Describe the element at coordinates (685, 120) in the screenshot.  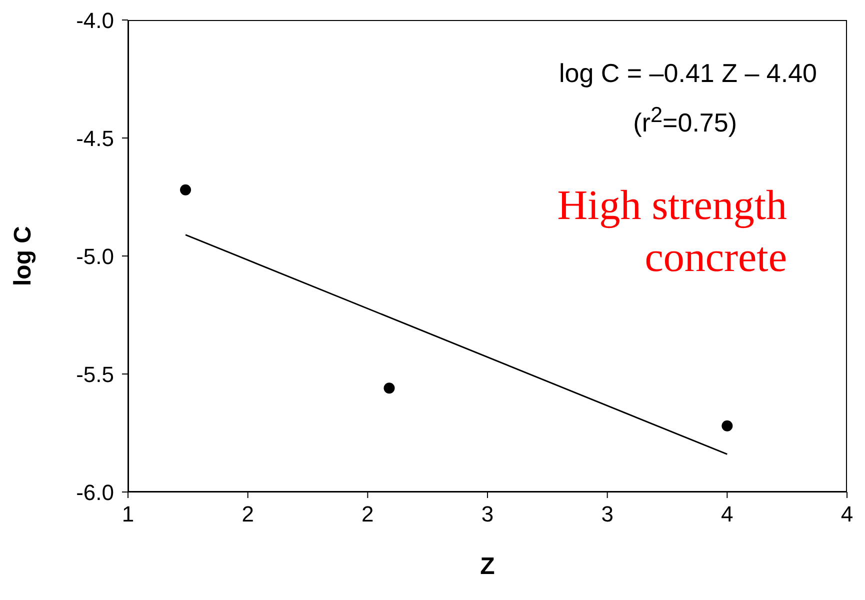
I see `annotation: (r$^{2}$=0.75)` at that location.